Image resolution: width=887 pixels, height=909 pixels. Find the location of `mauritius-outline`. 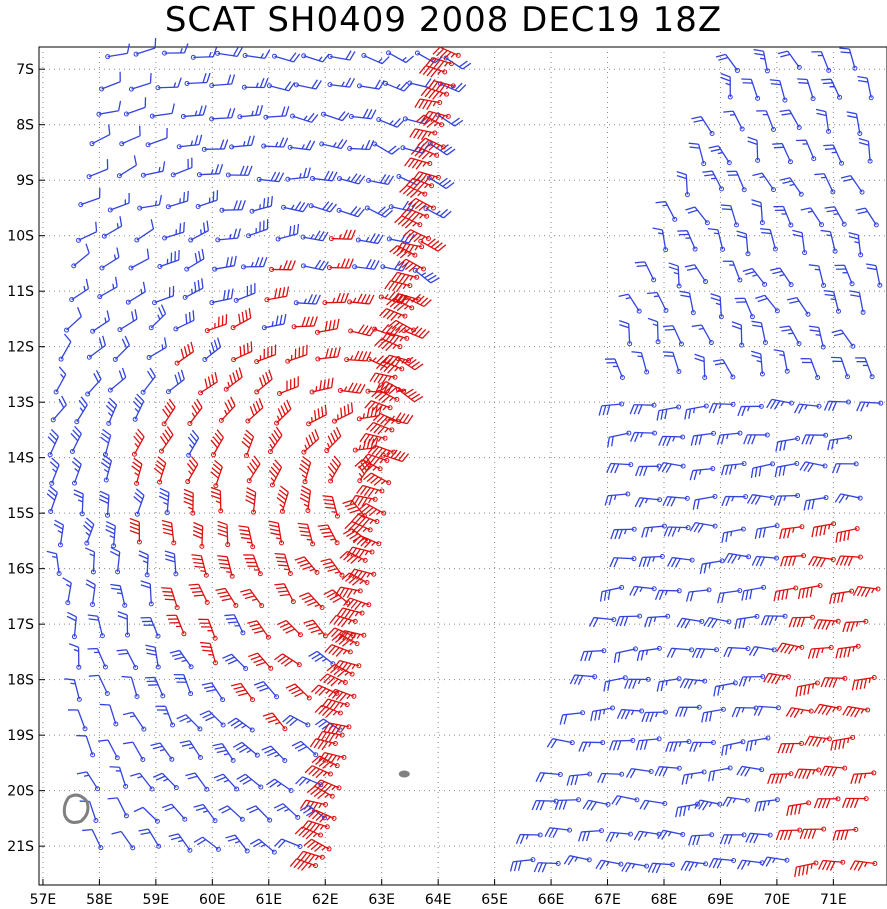

mauritius-outline is located at coordinates (76, 808).